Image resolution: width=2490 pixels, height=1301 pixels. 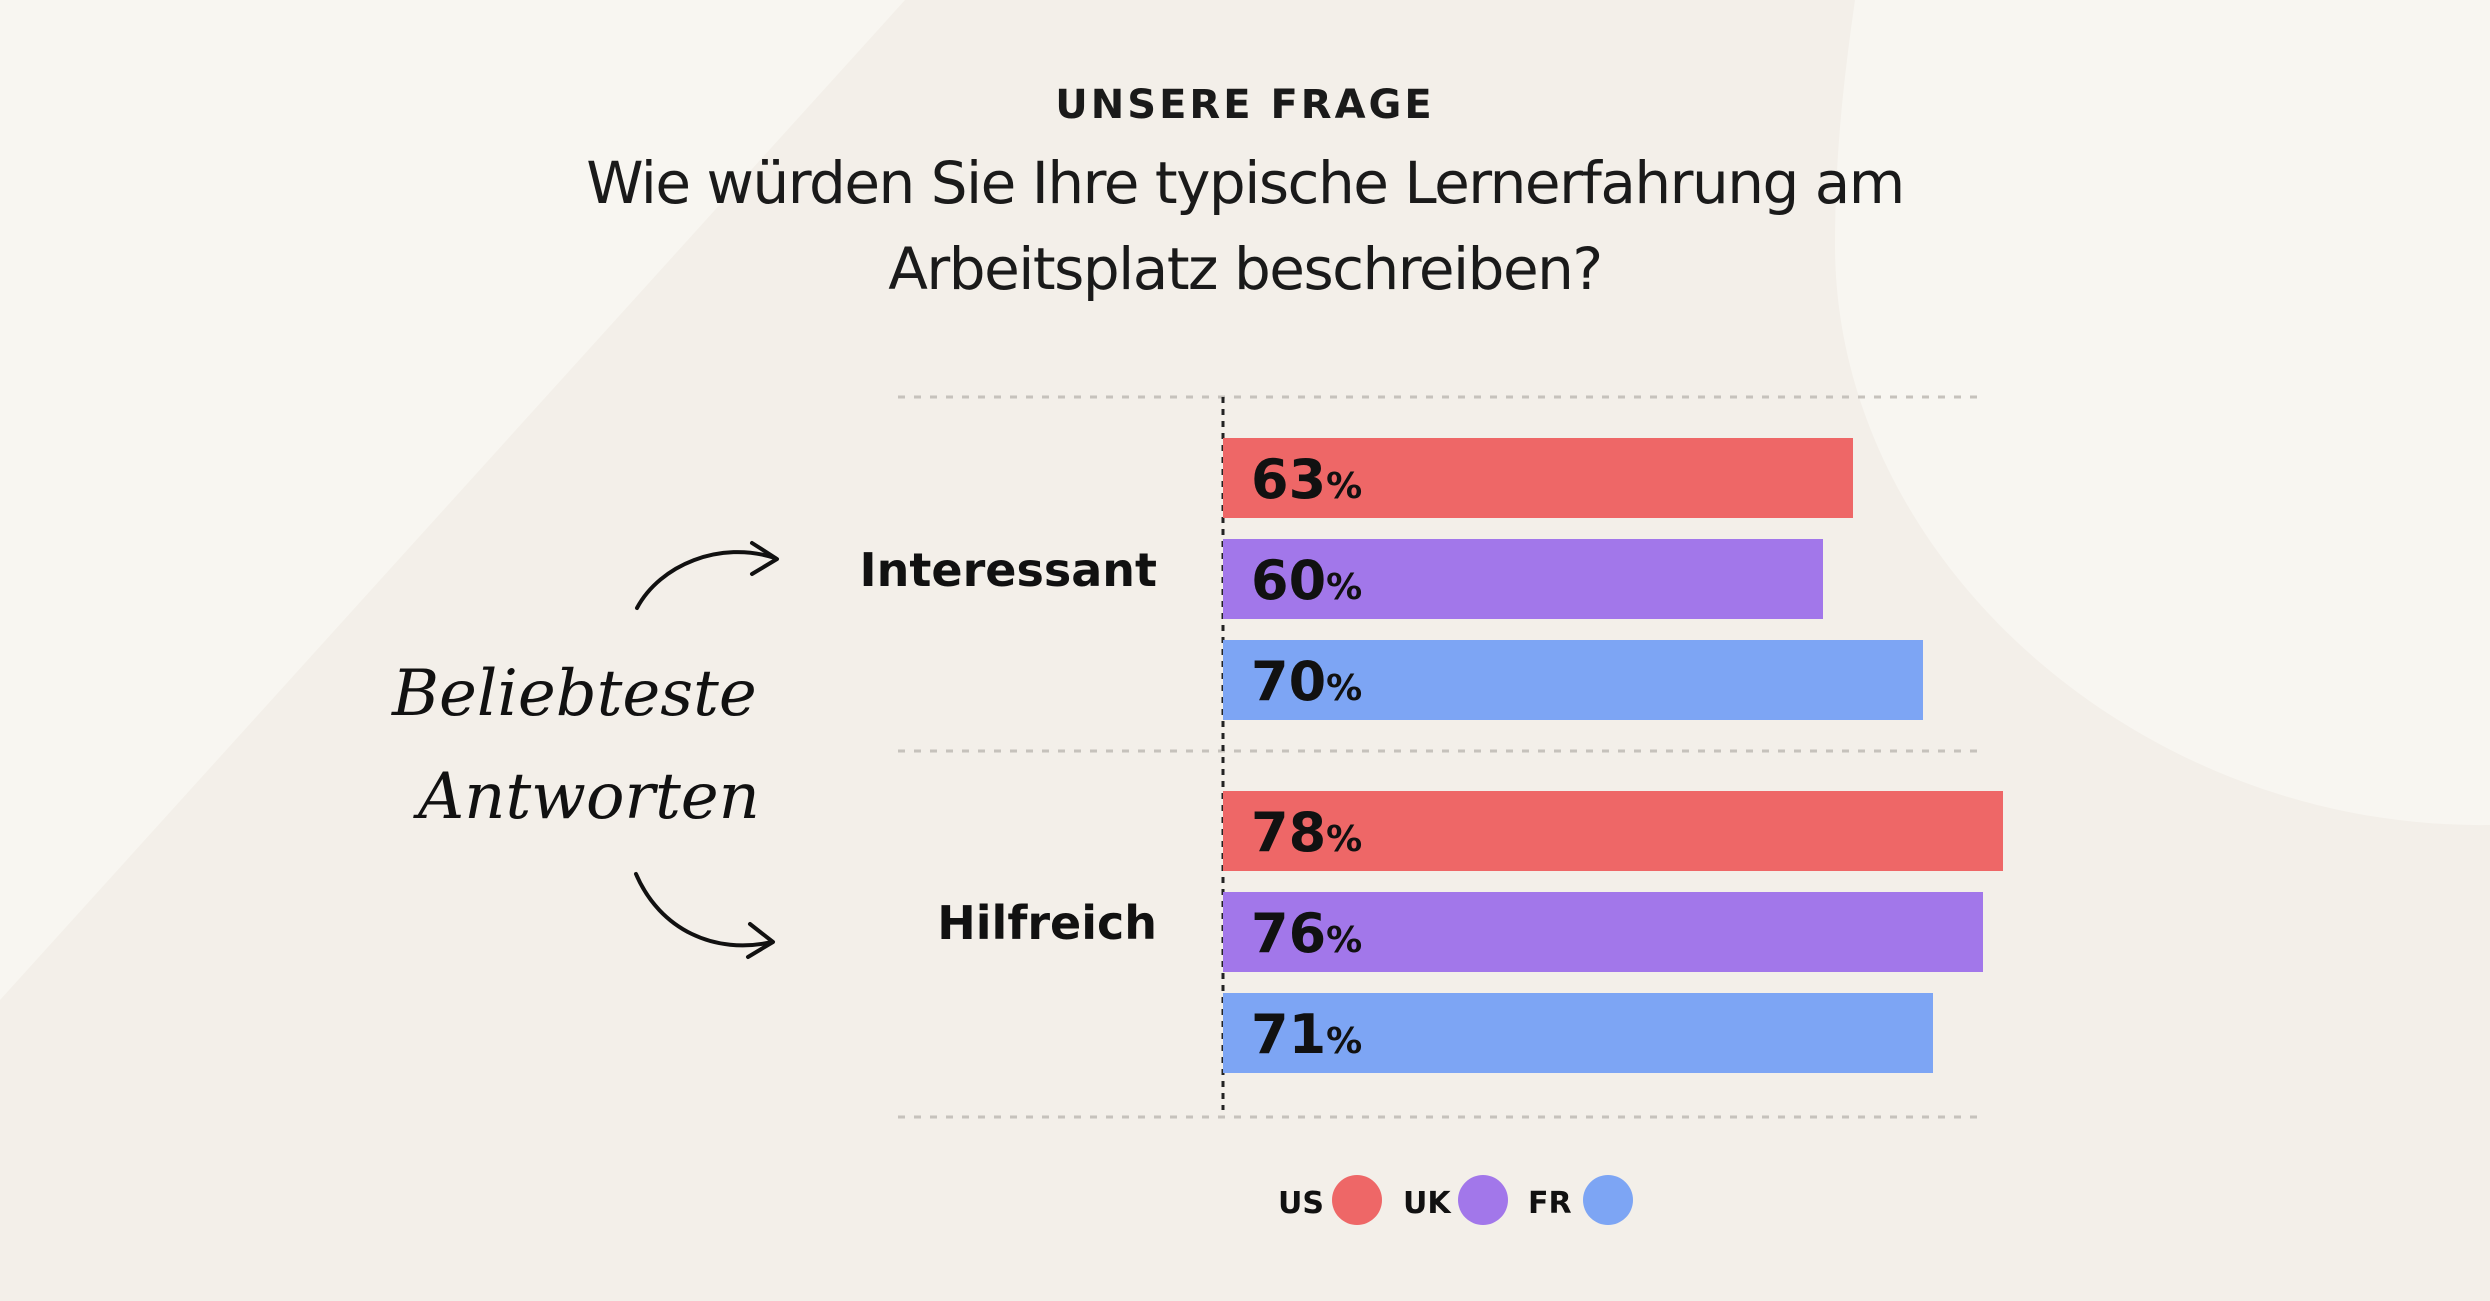 I want to click on bar-fr-hilfreich, so click(x=1578, y=1033).